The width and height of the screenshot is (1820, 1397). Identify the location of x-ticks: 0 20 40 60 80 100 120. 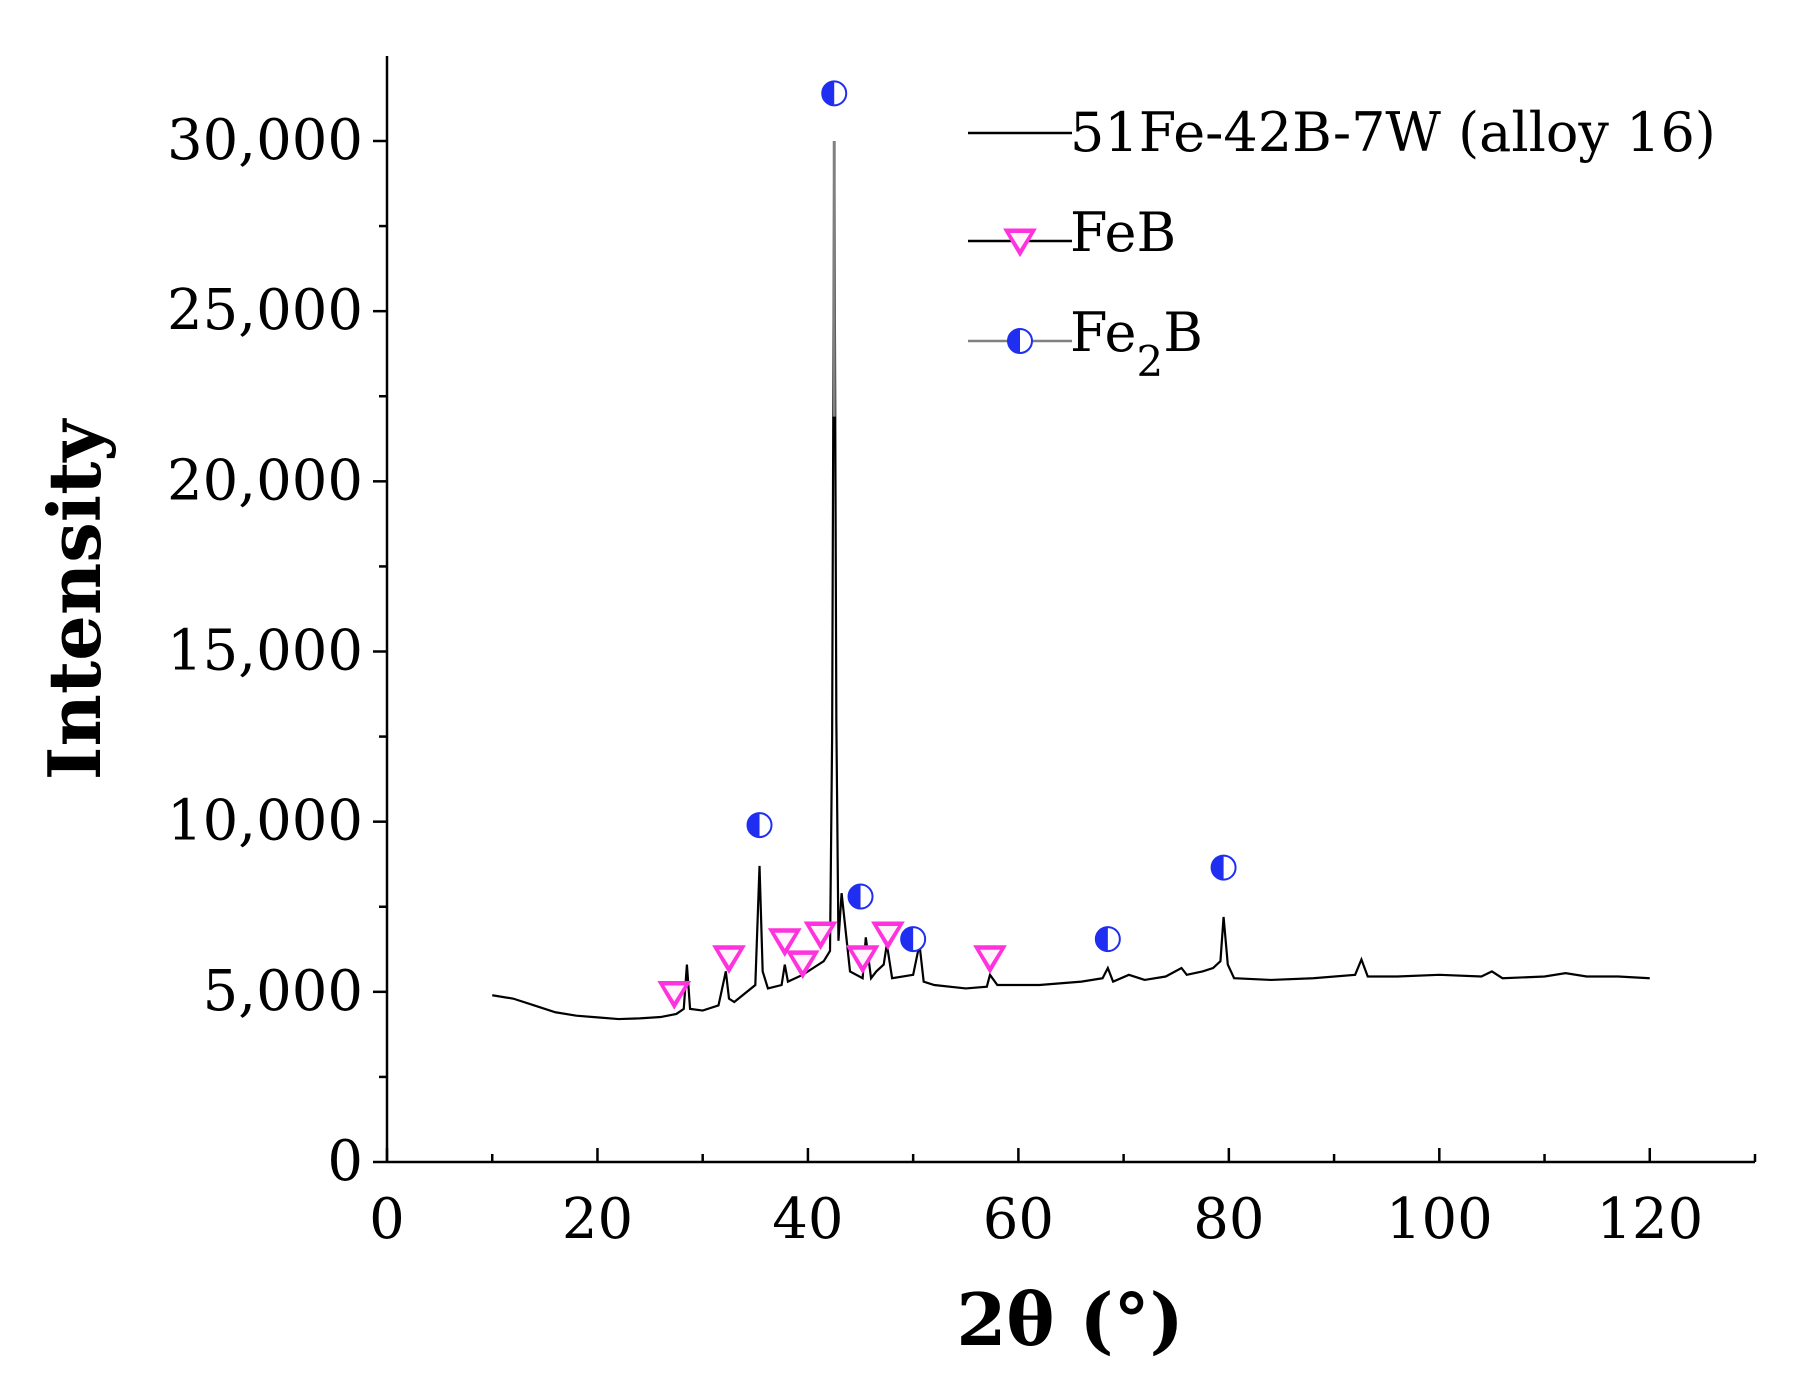
(1036, 1200).